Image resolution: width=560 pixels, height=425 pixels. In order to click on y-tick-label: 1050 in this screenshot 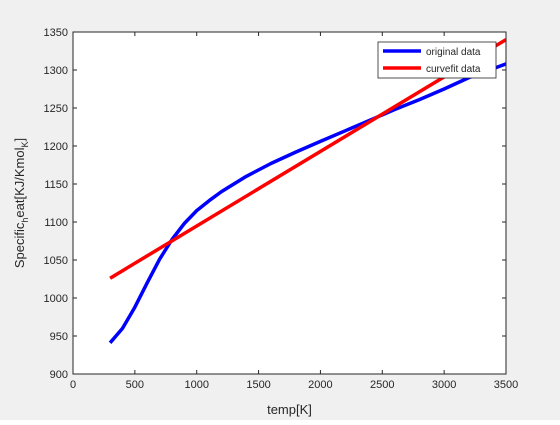, I will do `click(56, 261)`.